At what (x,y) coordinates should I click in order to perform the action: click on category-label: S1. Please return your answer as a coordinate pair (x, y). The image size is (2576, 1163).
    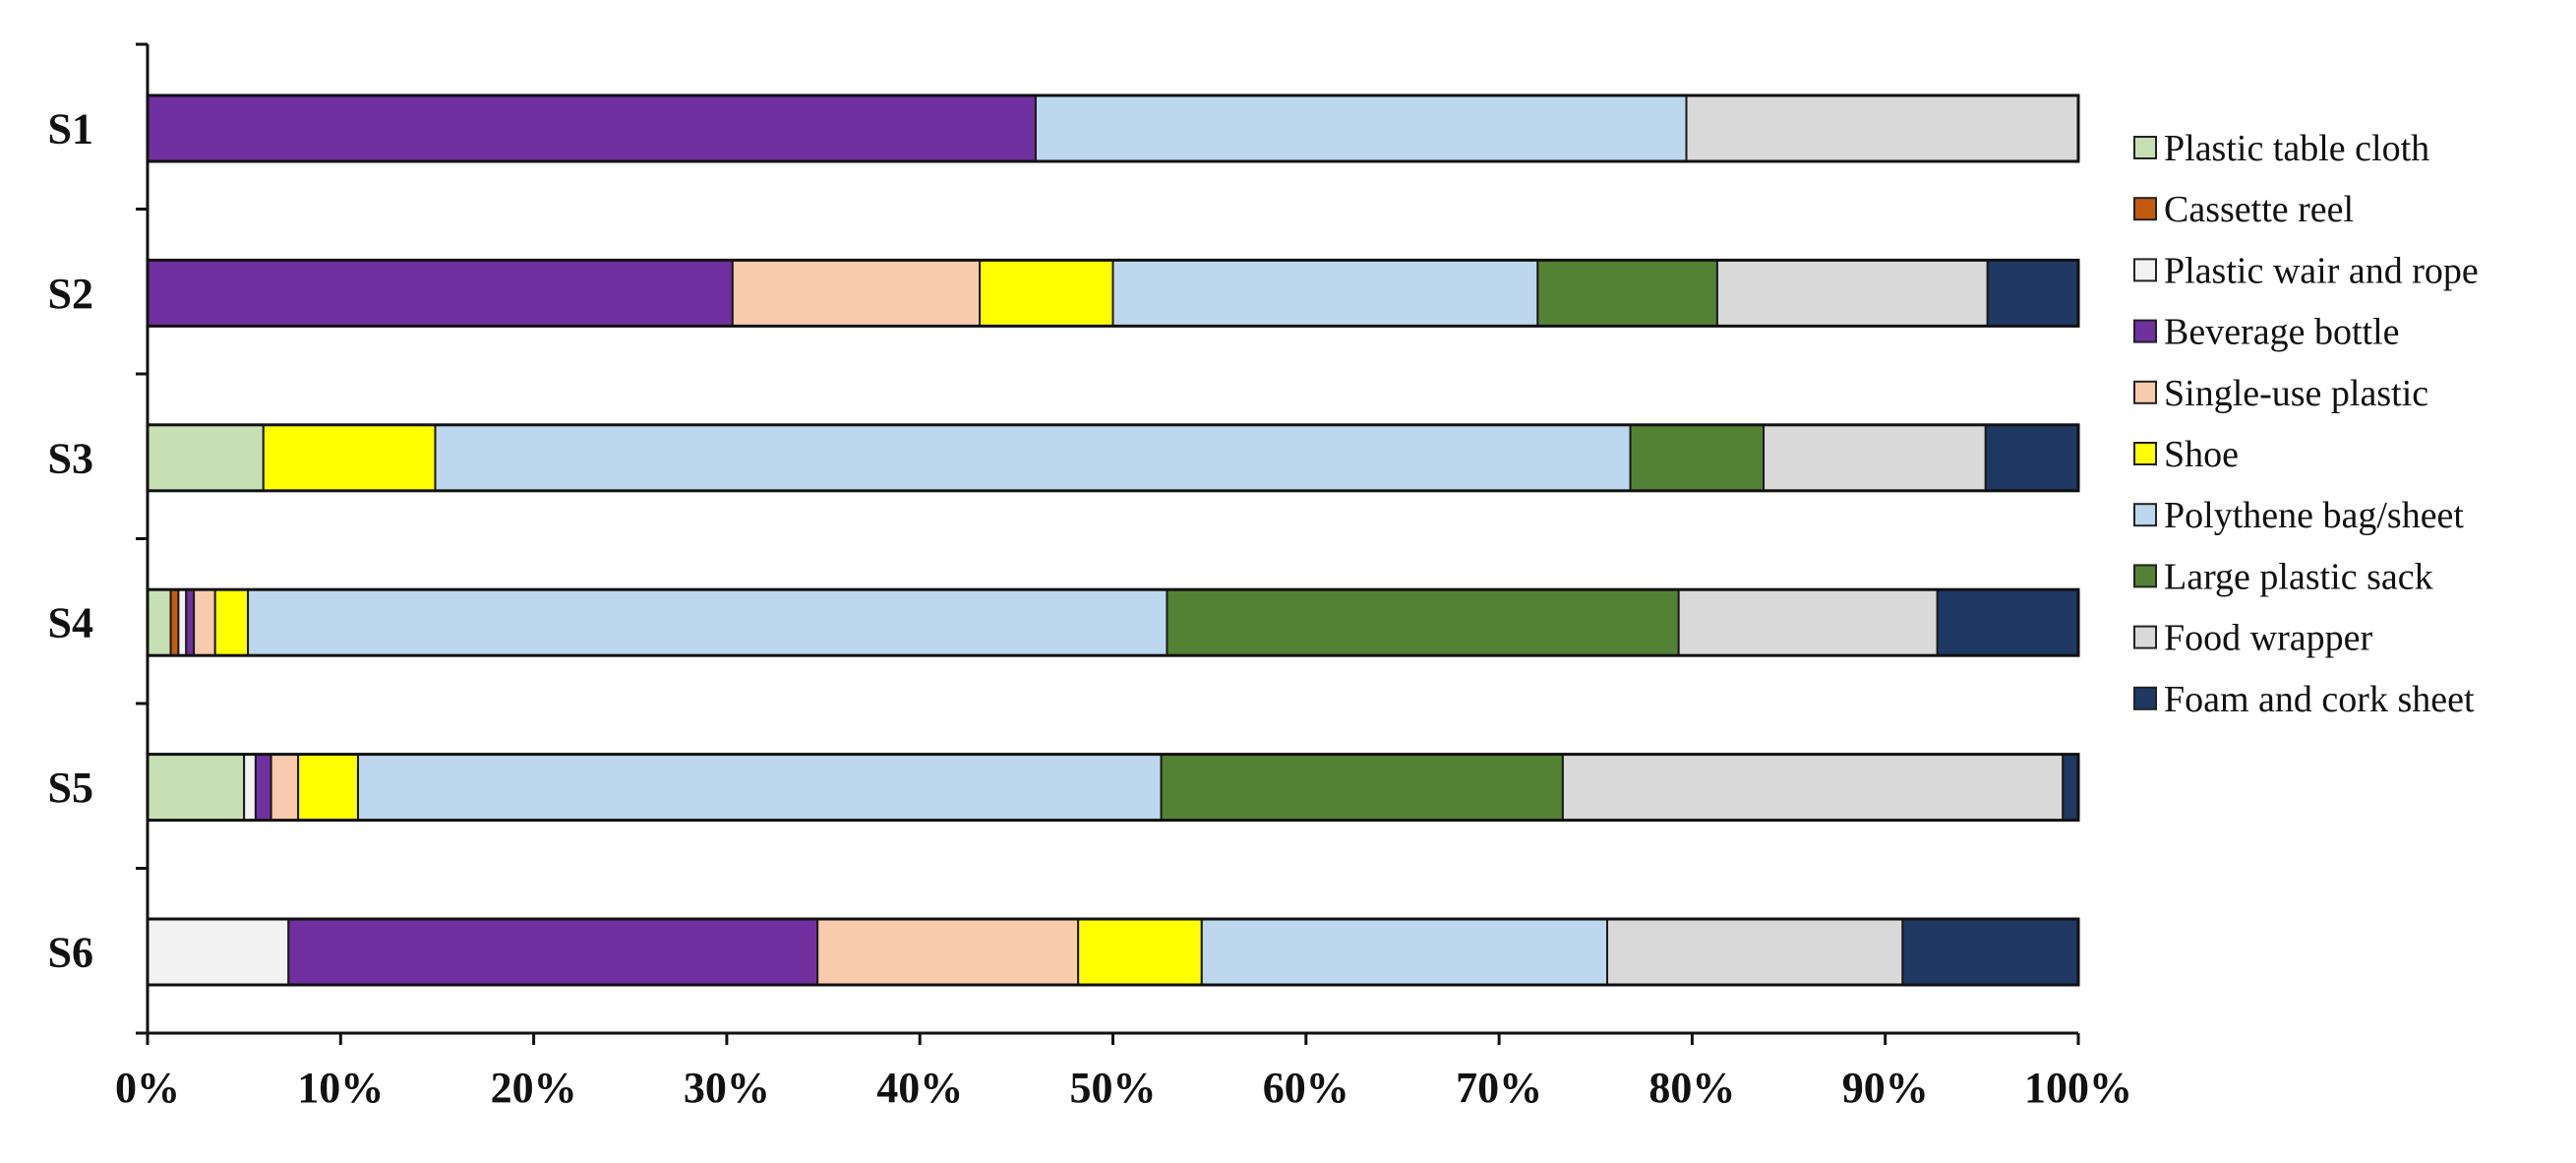
    Looking at the image, I should click on (70, 129).